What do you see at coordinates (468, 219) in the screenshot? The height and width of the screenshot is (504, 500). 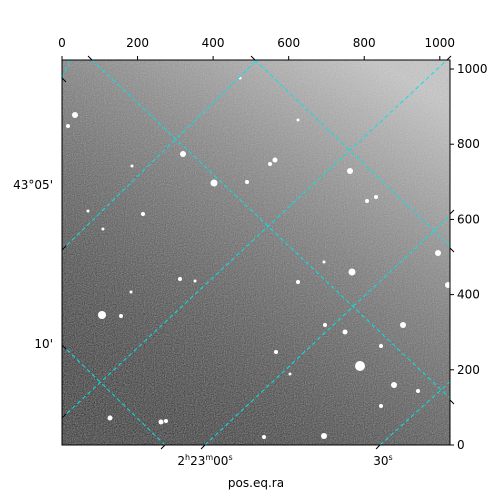 I see `y-tick-label: 600` at bounding box center [468, 219].